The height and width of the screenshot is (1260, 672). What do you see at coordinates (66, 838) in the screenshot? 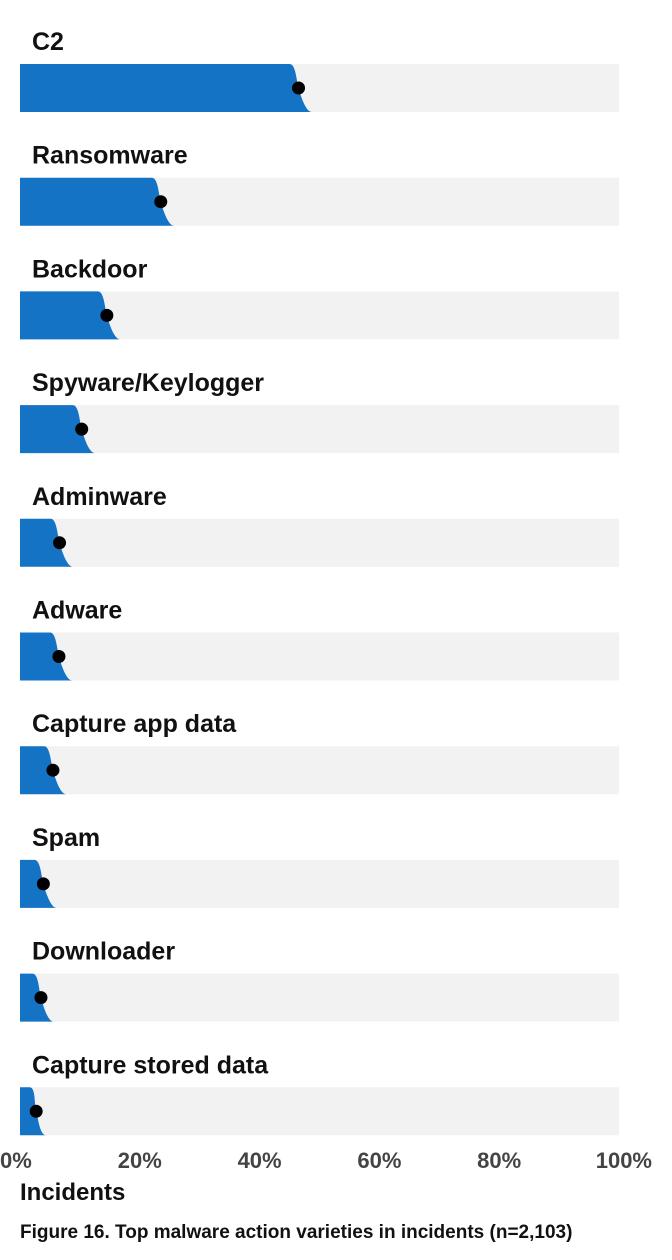
I see `category-label: Spam` at bounding box center [66, 838].